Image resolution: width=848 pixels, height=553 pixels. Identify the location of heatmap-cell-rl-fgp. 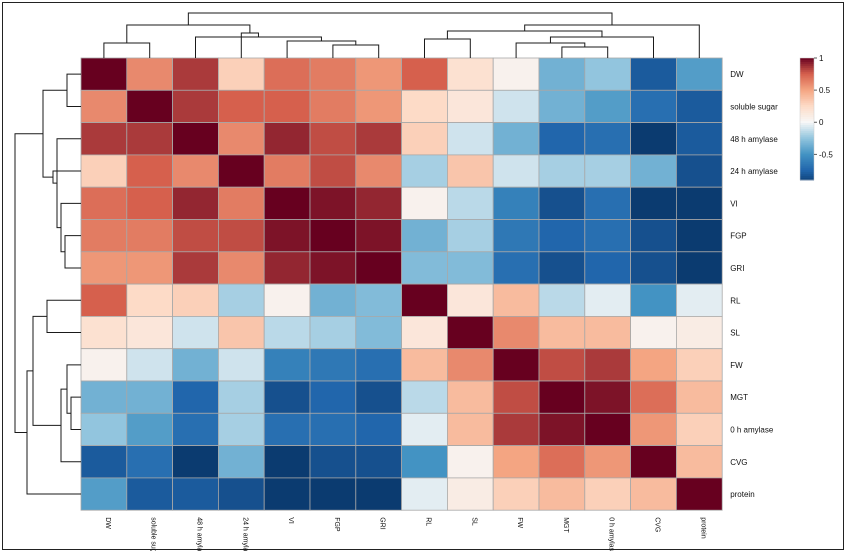
(333, 300).